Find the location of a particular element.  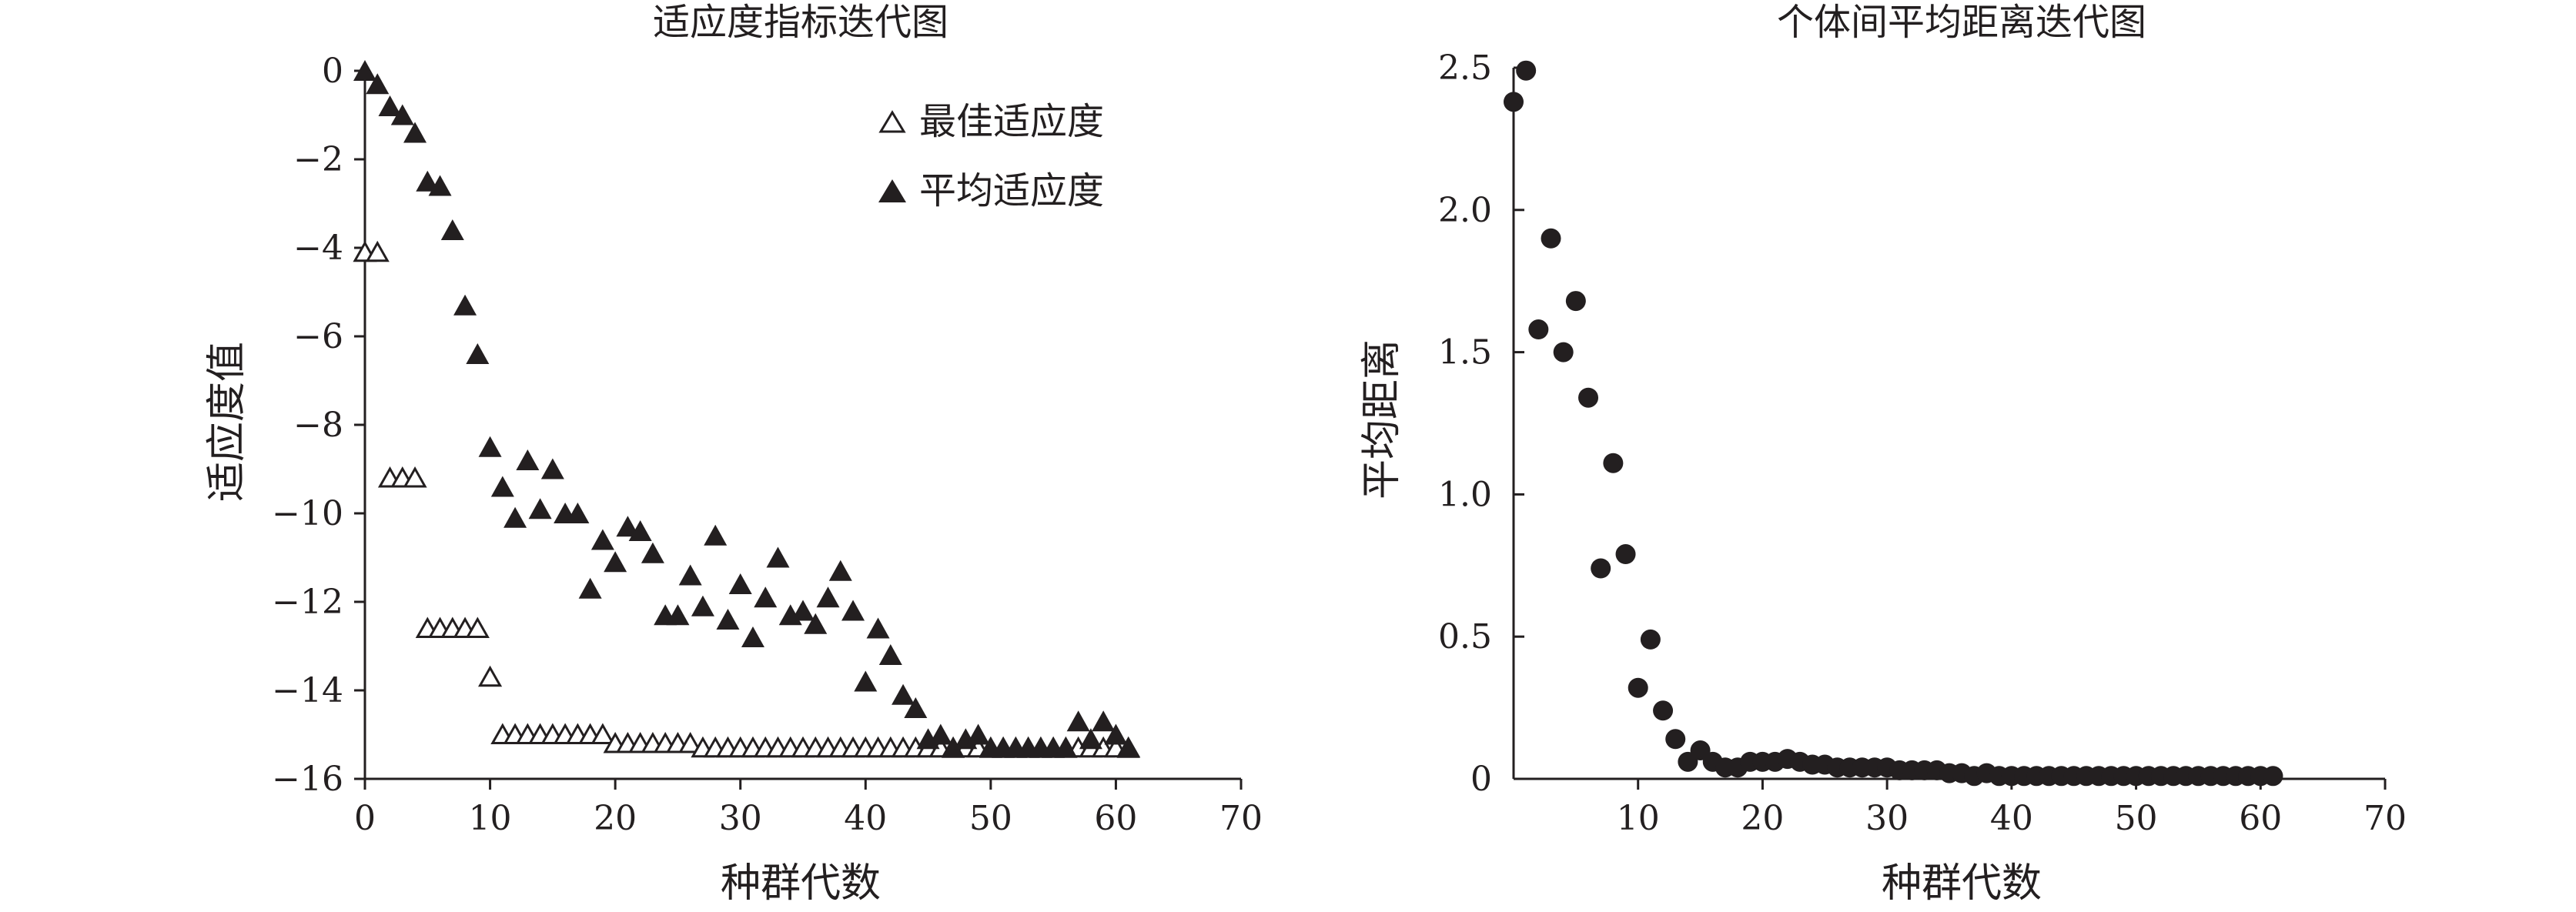

y-tick-label: 0.5 is located at coordinates (1465, 636).